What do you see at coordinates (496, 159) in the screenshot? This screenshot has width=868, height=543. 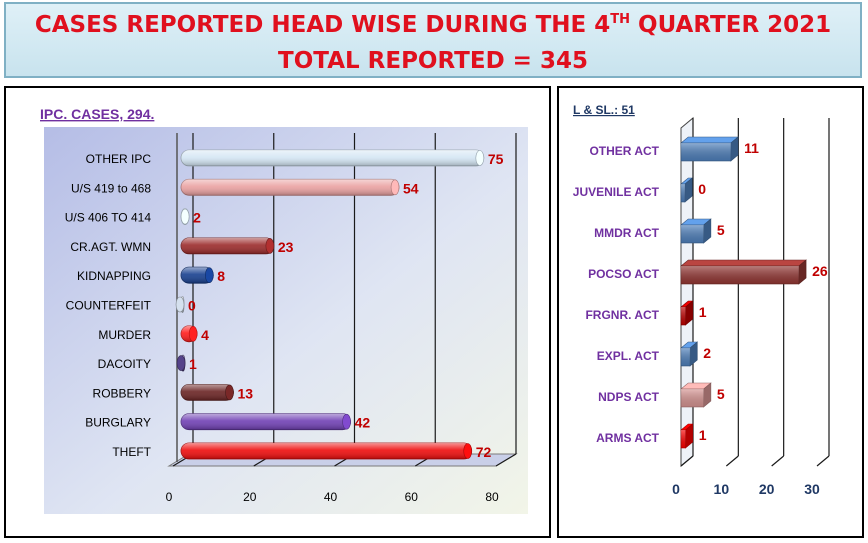 I see `data-label: 75` at bounding box center [496, 159].